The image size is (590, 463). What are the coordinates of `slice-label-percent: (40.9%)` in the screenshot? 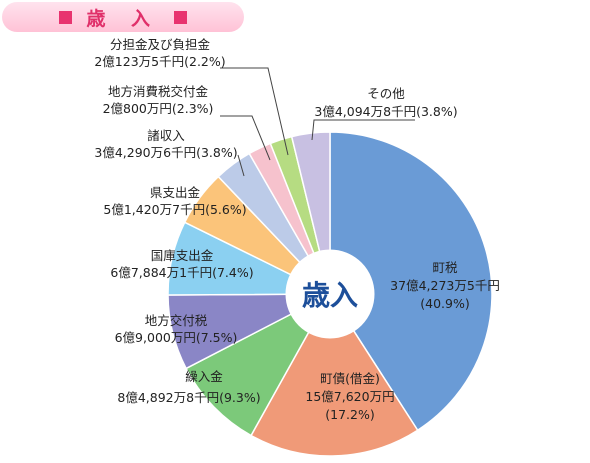 It's located at (444, 303).